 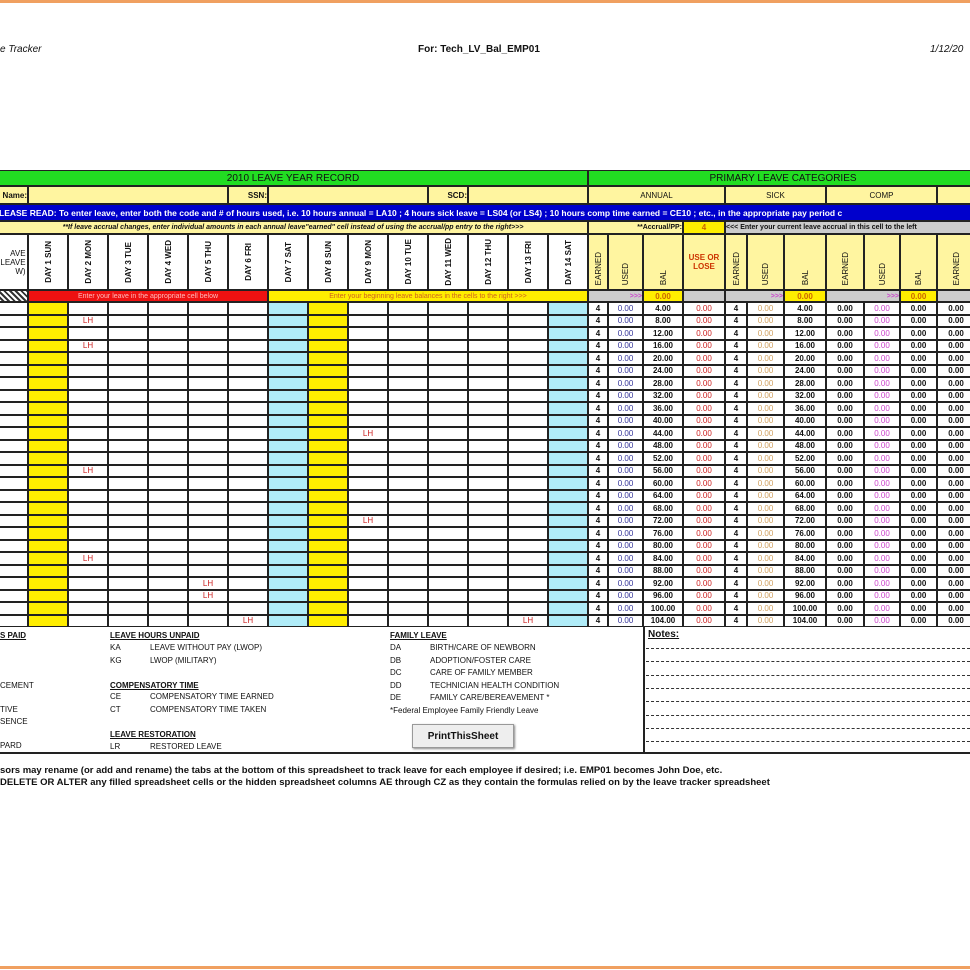 I want to click on accrual-input: 4, so click(x=704, y=227).